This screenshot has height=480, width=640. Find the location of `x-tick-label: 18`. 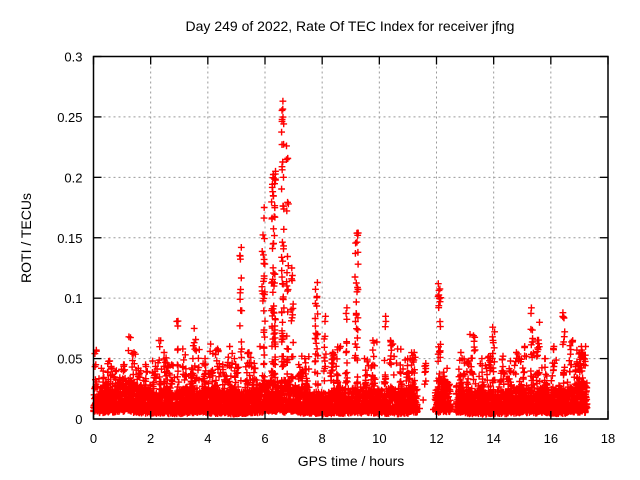

x-tick-label: 18 is located at coordinates (608, 438).